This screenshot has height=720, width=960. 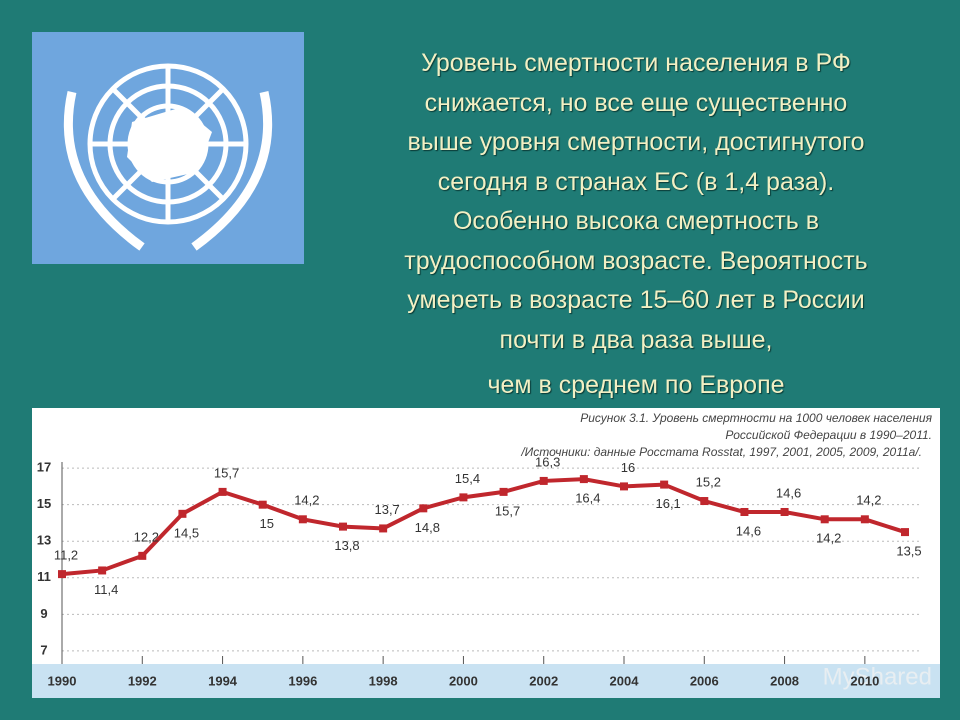 What do you see at coordinates (636, 385) in the screenshot?
I see `heading-line: чем в среднем по Европе` at bounding box center [636, 385].